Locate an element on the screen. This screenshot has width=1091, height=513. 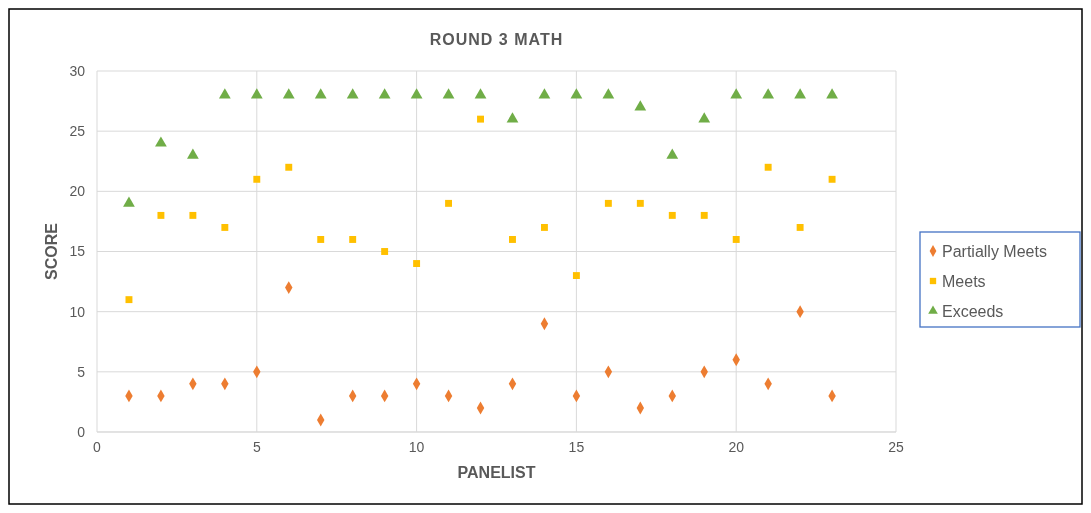
legend-label: Partially Meets is located at coordinates (994, 251).